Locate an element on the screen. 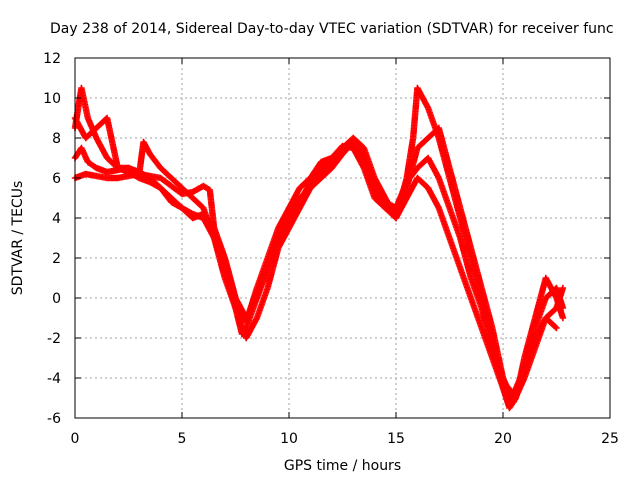 The width and height of the screenshot is (640, 480). y-tick-label: 2 is located at coordinates (56, 259).